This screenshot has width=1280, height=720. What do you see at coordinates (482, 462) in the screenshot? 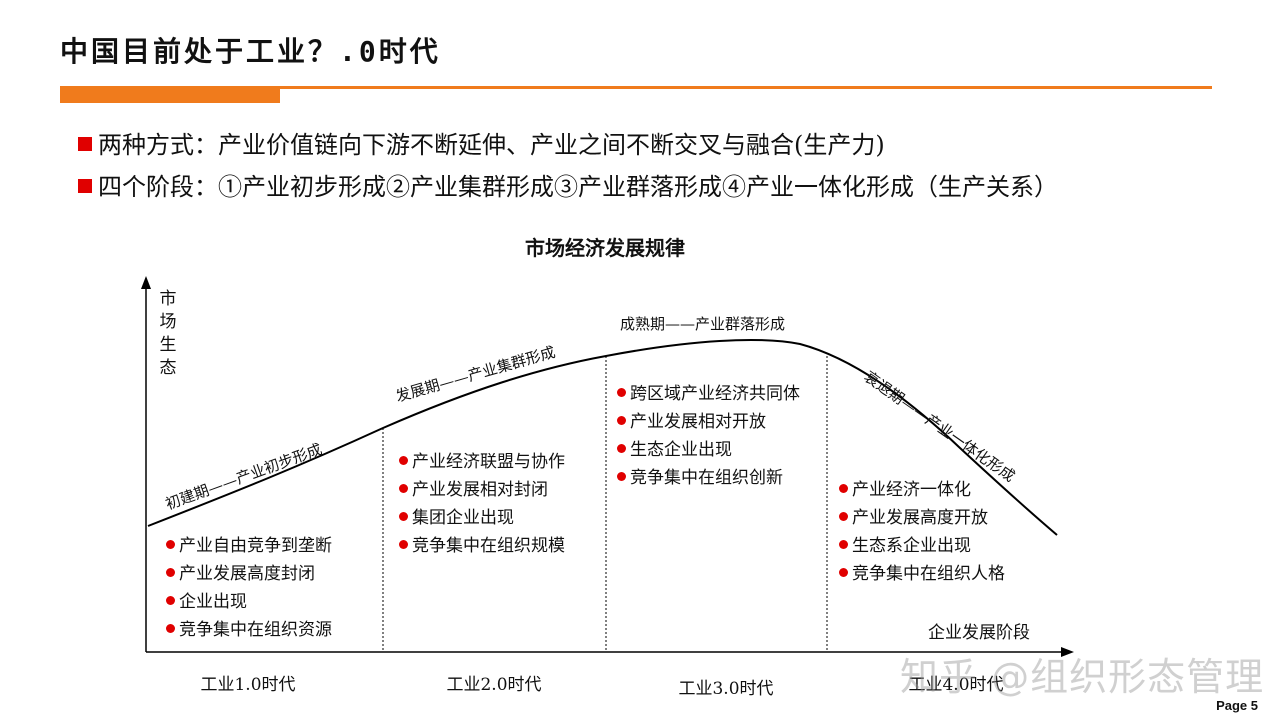
I see `list-item: 产业经济联盟与协作` at bounding box center [482, 462].